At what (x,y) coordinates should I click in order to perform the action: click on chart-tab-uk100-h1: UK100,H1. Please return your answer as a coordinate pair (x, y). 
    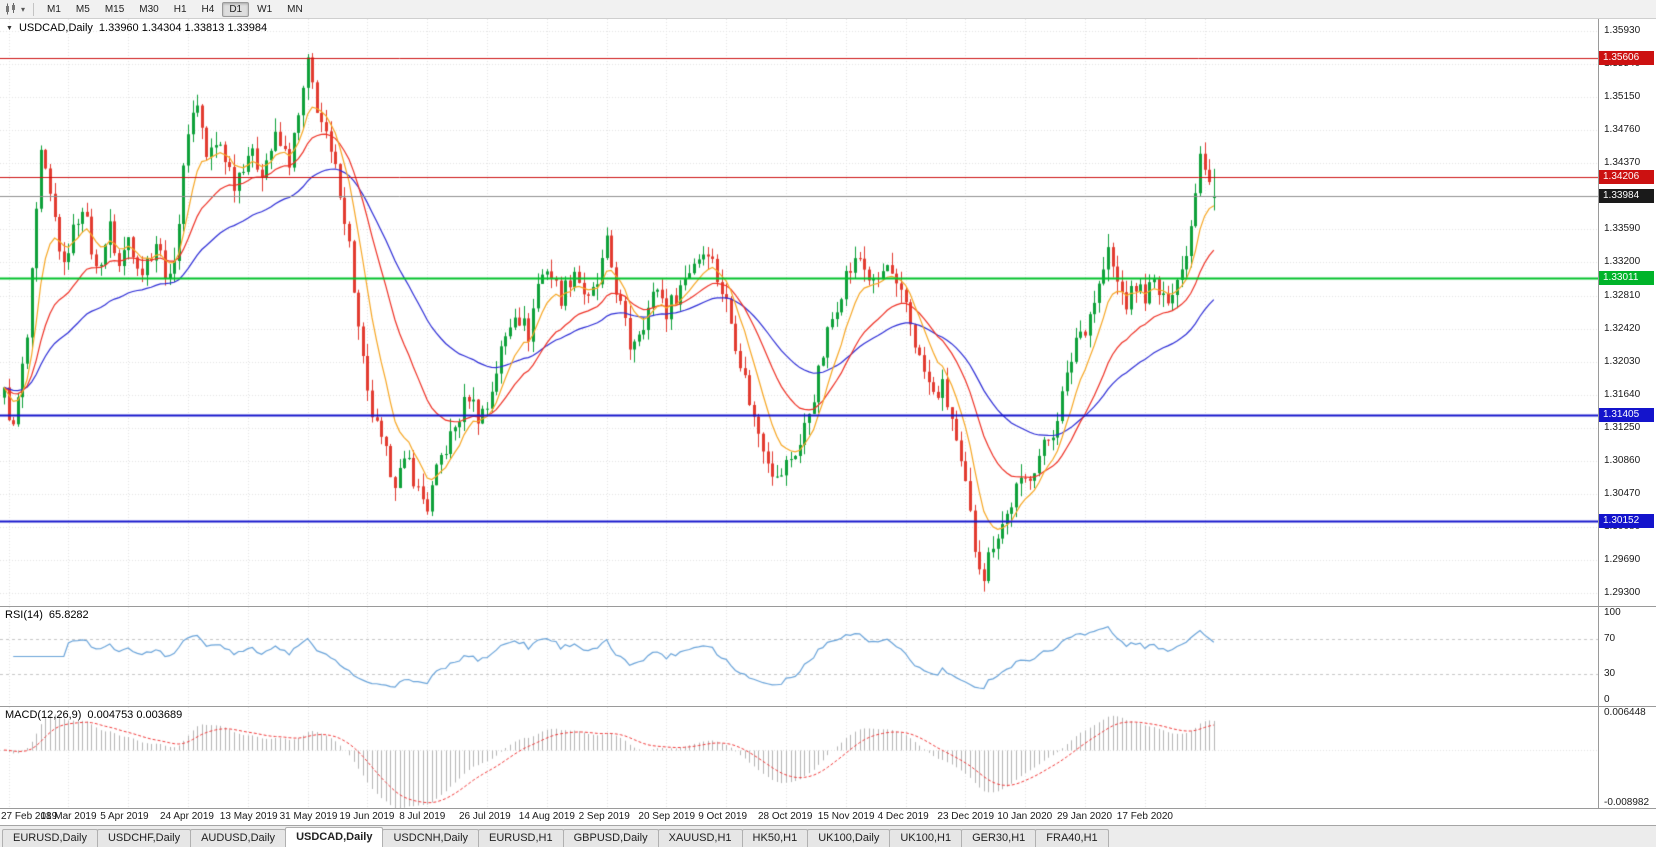
    Looking at the image, I should click on (926, 838).